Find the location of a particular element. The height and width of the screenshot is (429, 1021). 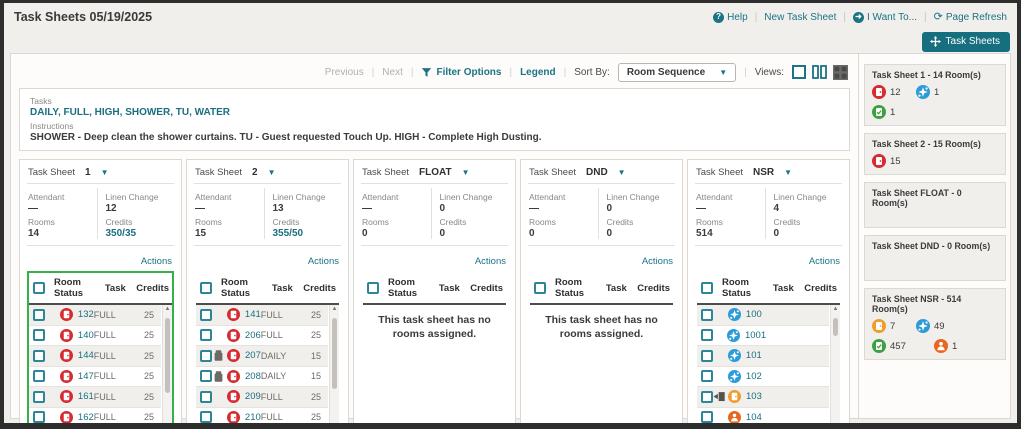

single-view-icon is located at coordinates (799, 72).